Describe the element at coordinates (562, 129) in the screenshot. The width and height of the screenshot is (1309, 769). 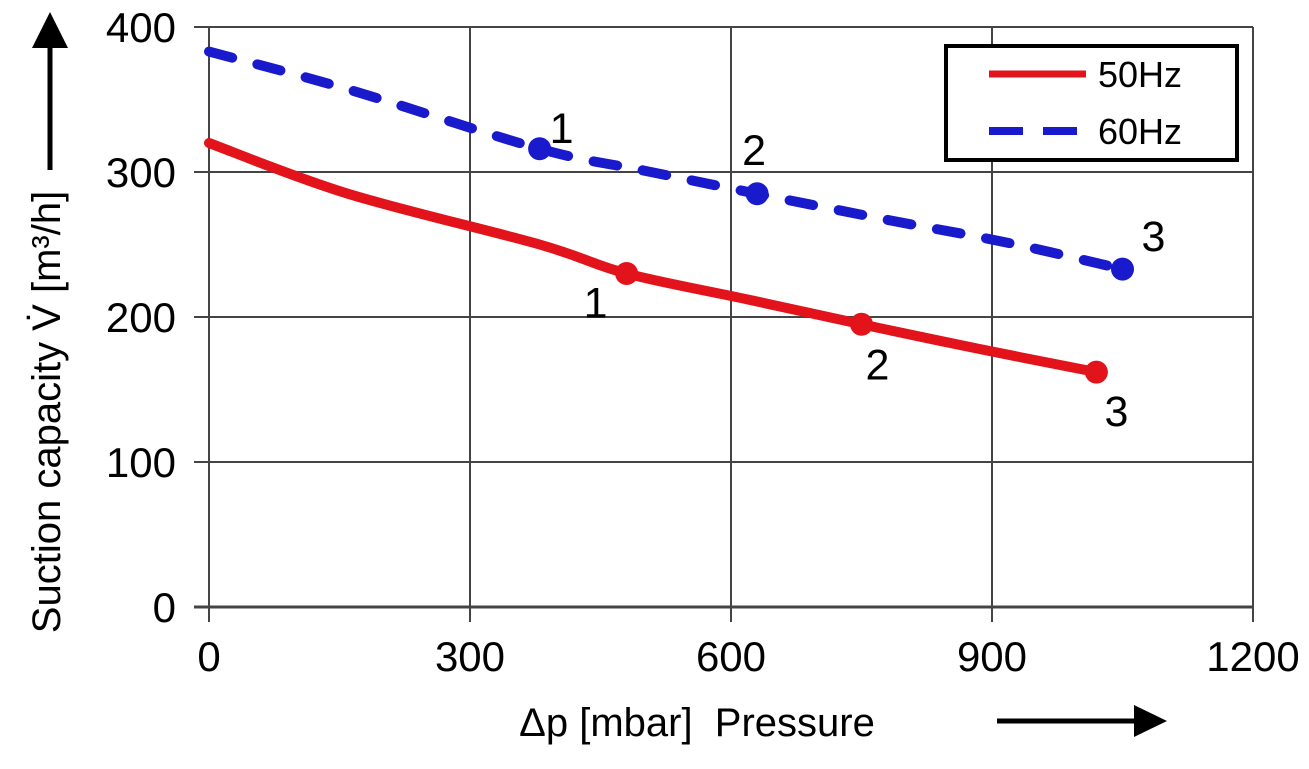
I see `marker-label-60hz-1: 1` at that location.